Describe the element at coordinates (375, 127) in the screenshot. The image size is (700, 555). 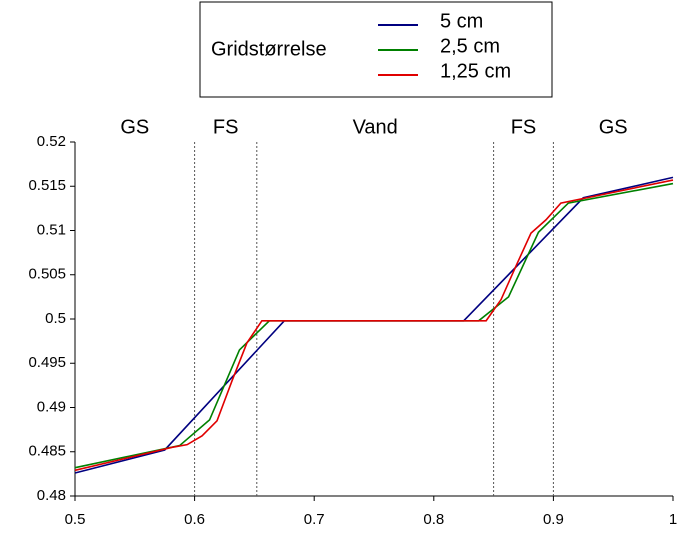
I see `region-label: Vand` at that location.